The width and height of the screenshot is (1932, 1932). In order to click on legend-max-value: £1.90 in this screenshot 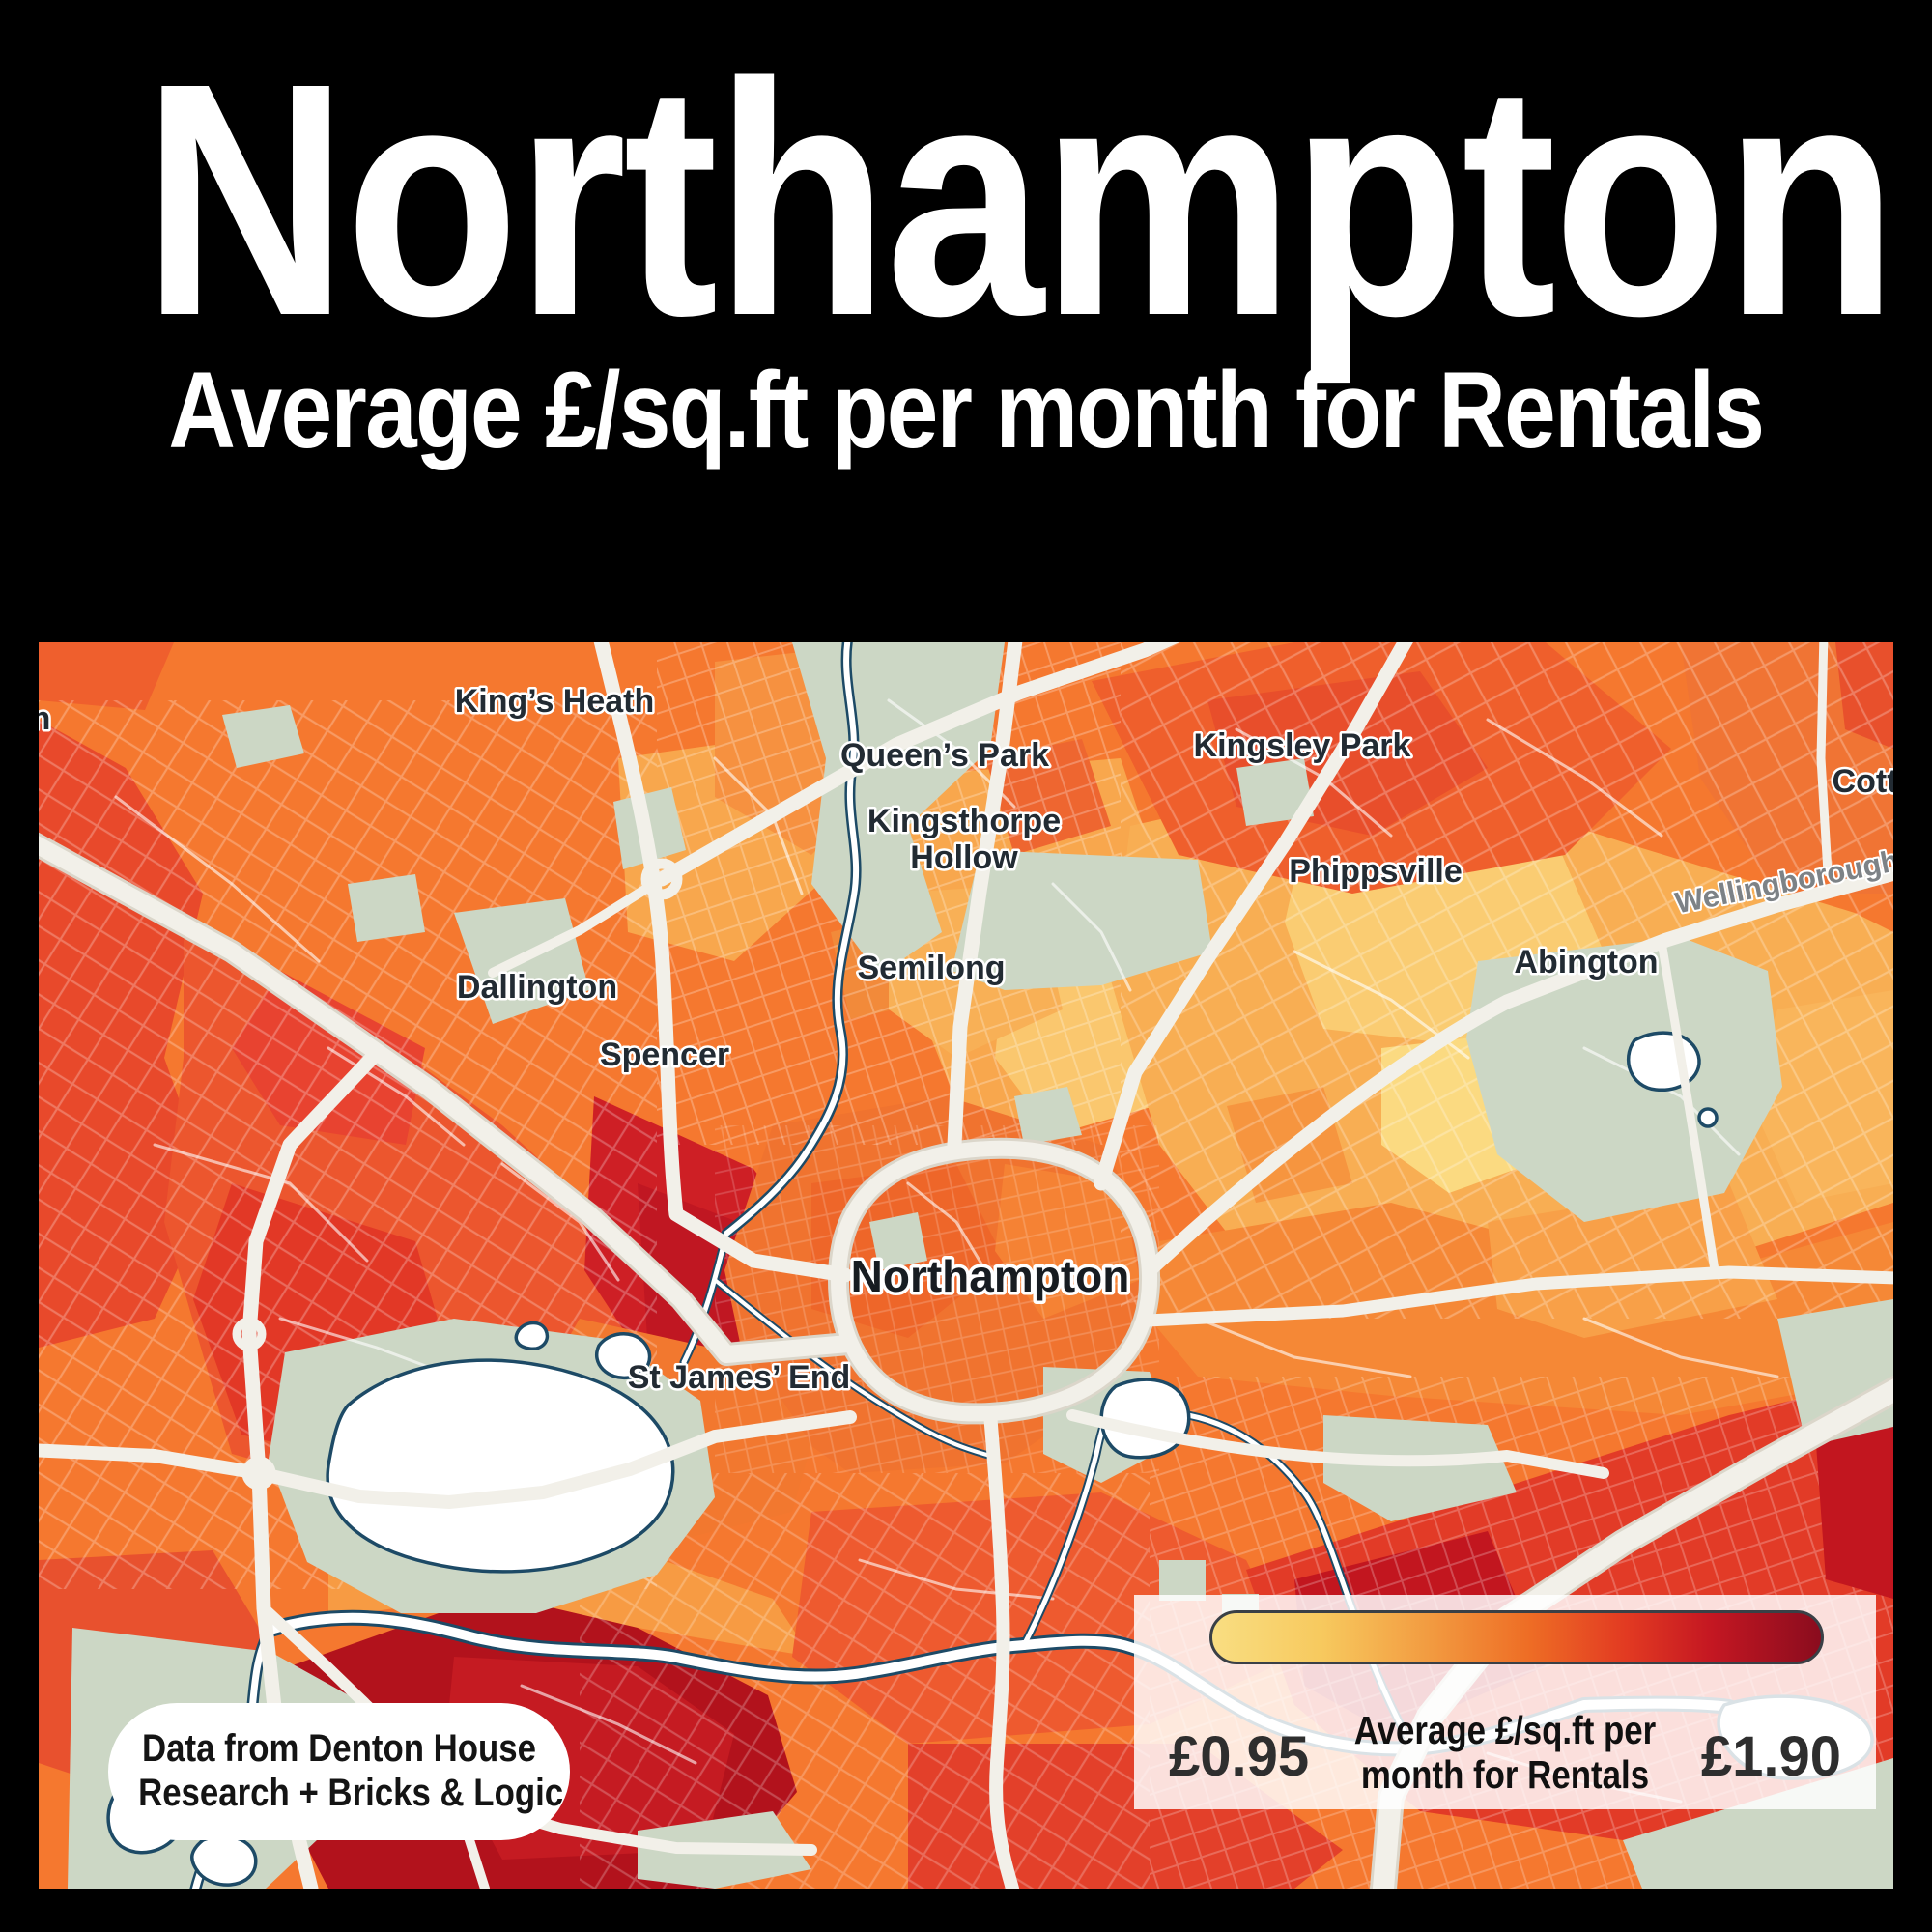, I will do `click(1770, 1756)`.